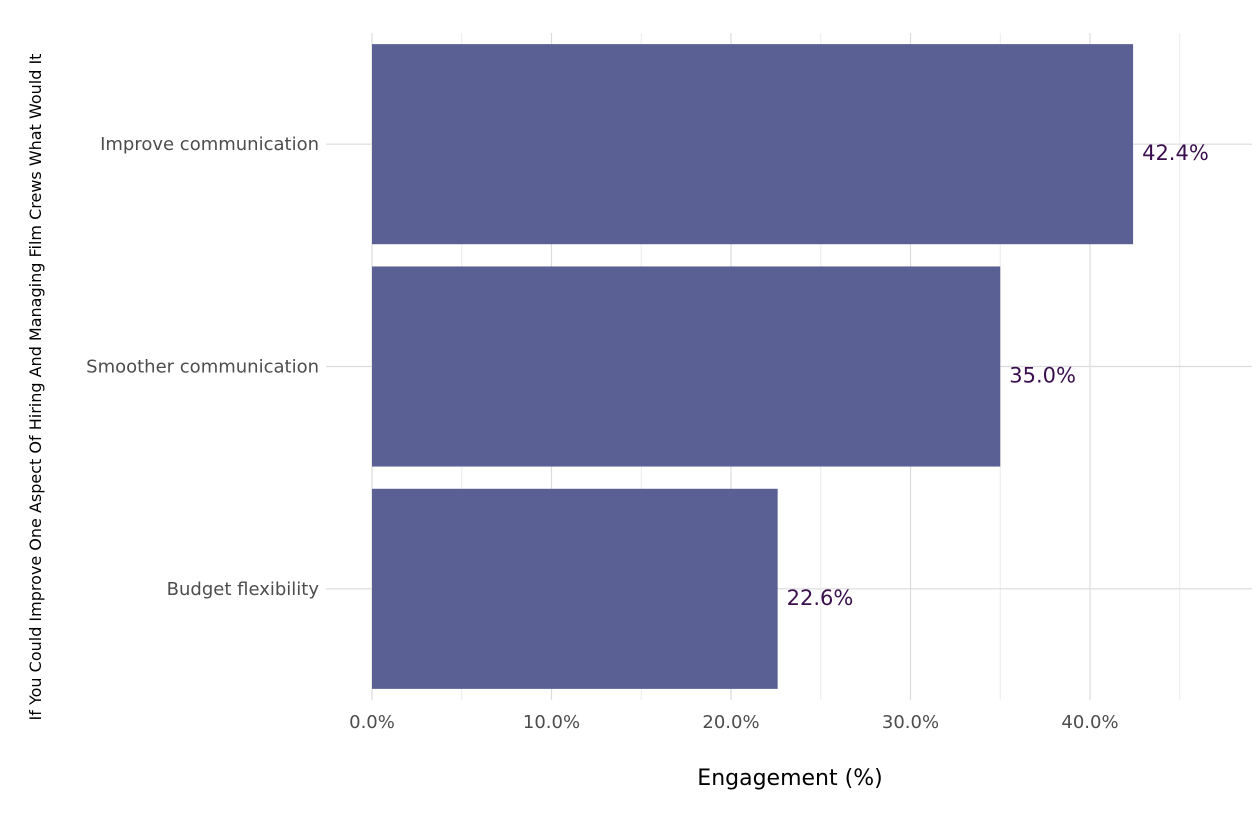  Describe the element at coordinates (209, 144) in the screenshot. I see `category-label: Improve communication` at that location.